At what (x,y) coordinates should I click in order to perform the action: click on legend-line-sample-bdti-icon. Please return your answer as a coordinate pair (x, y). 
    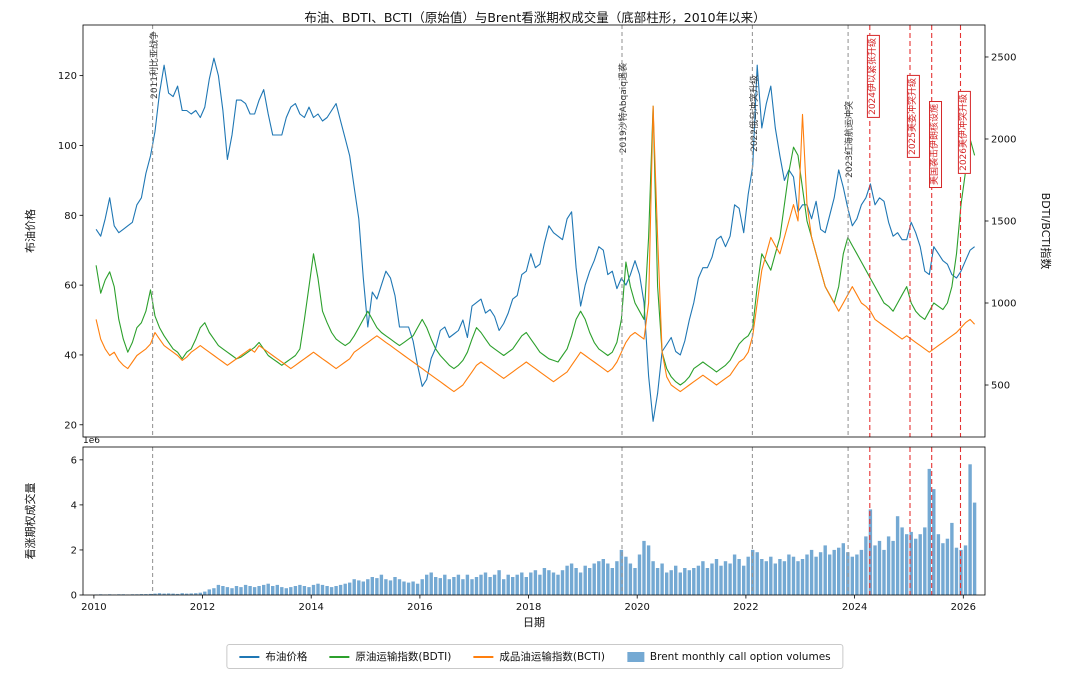
    Looking at the image, I should click on (339, 656).